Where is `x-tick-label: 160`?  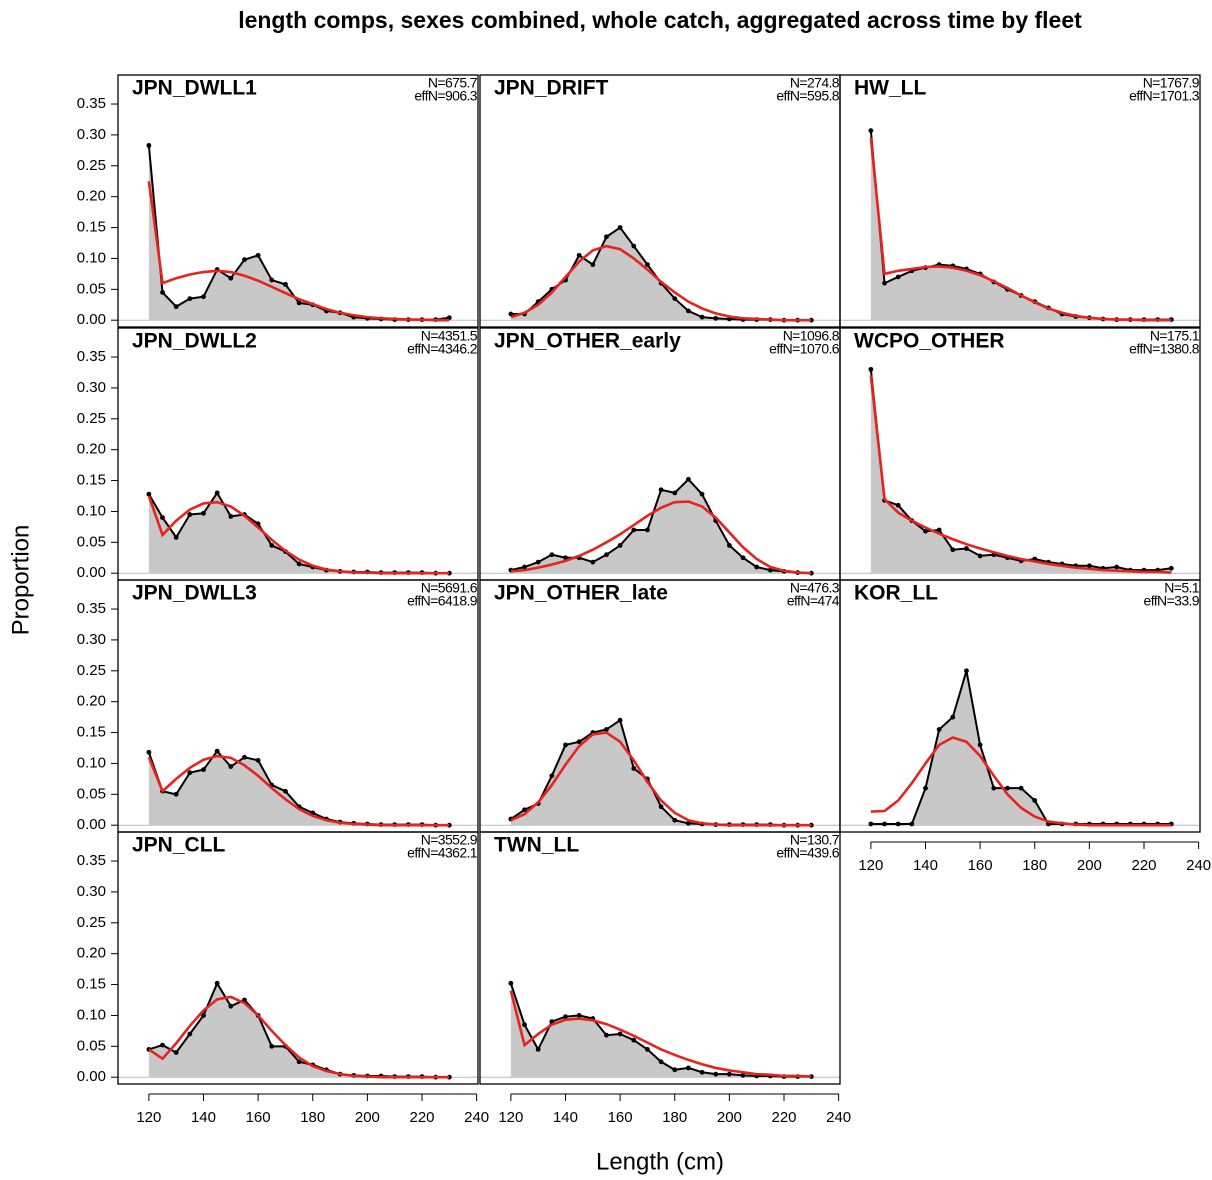 x-tick-label: 160 is located at coordinates (980, 865).